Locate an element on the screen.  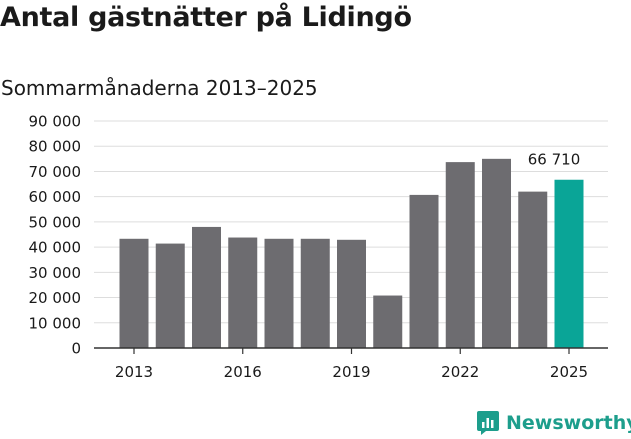
y-tick-label: 60 000 is located at coordinates (55, 197).